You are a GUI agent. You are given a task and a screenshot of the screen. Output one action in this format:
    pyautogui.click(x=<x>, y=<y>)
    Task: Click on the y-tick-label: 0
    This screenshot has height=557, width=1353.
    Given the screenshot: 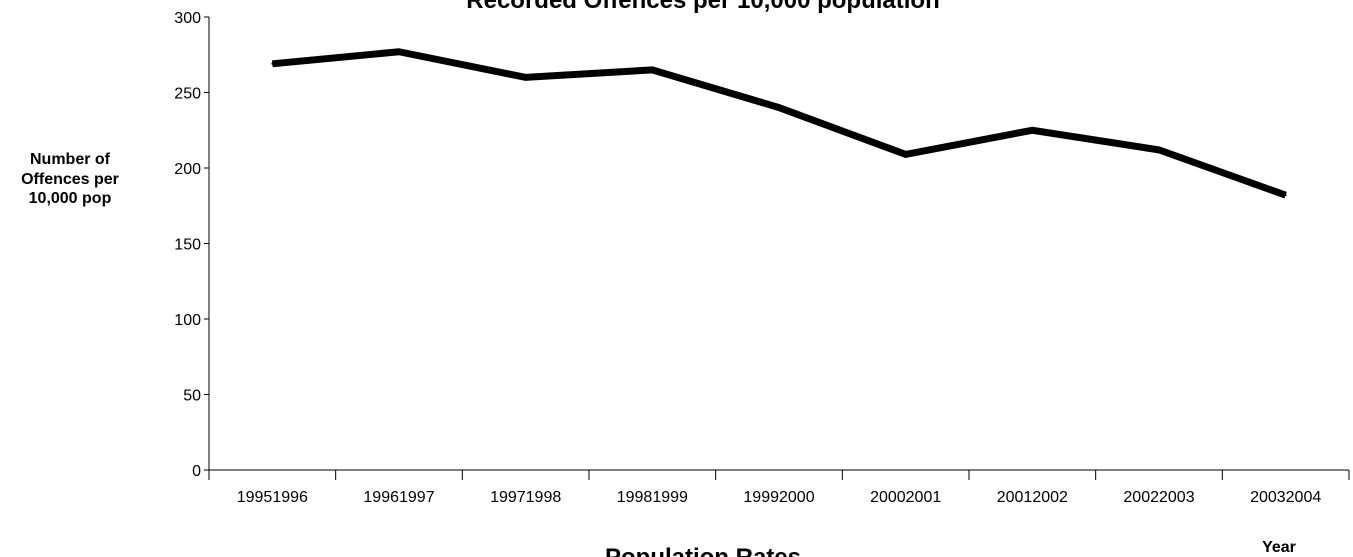 What is the action you would take?
    pyautogui.click(x=196, y=471)
    